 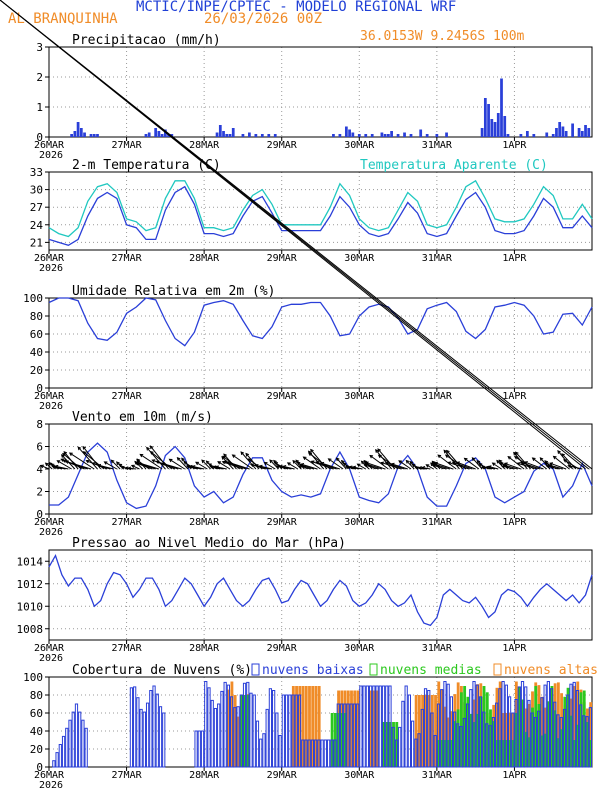 What do you see at coordinates (321, 476) in the screenshot?
I see `wind-speed-line` at bounding box center [321, 476].